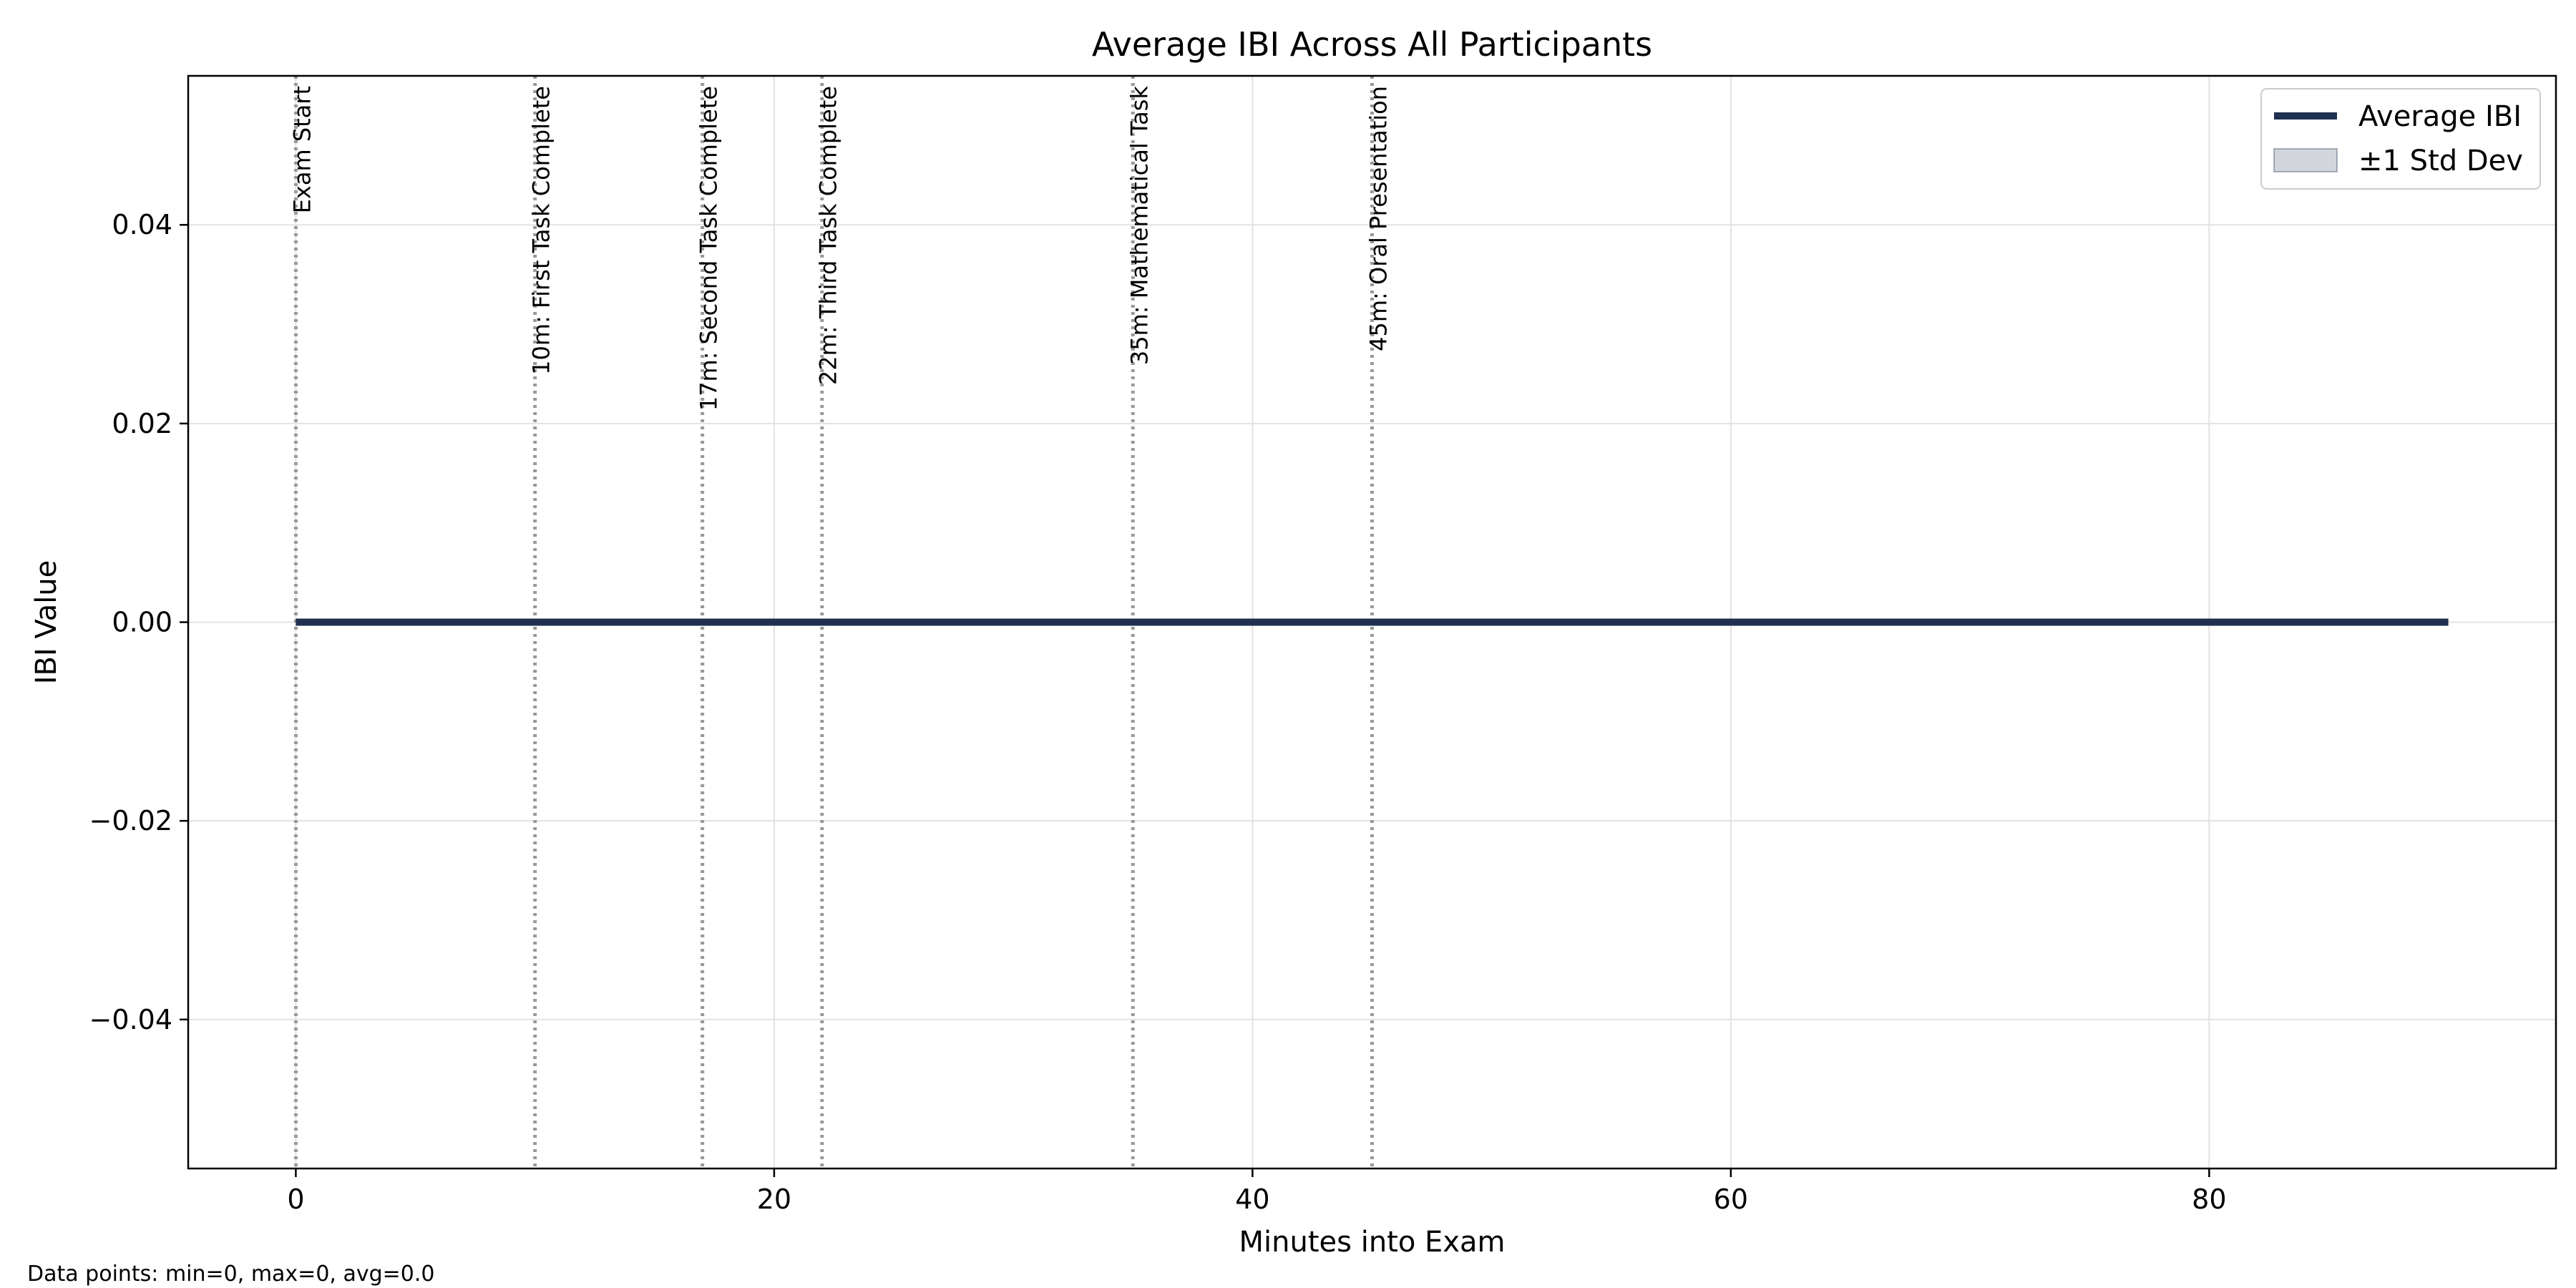 The width and height of the screenshot is (2576, 1288). Describe the element at coordinates (231, 1274) in the screenshot. I see `data-summary-footnote: Data points: min=0, max=0, avg=0.0` at that location.